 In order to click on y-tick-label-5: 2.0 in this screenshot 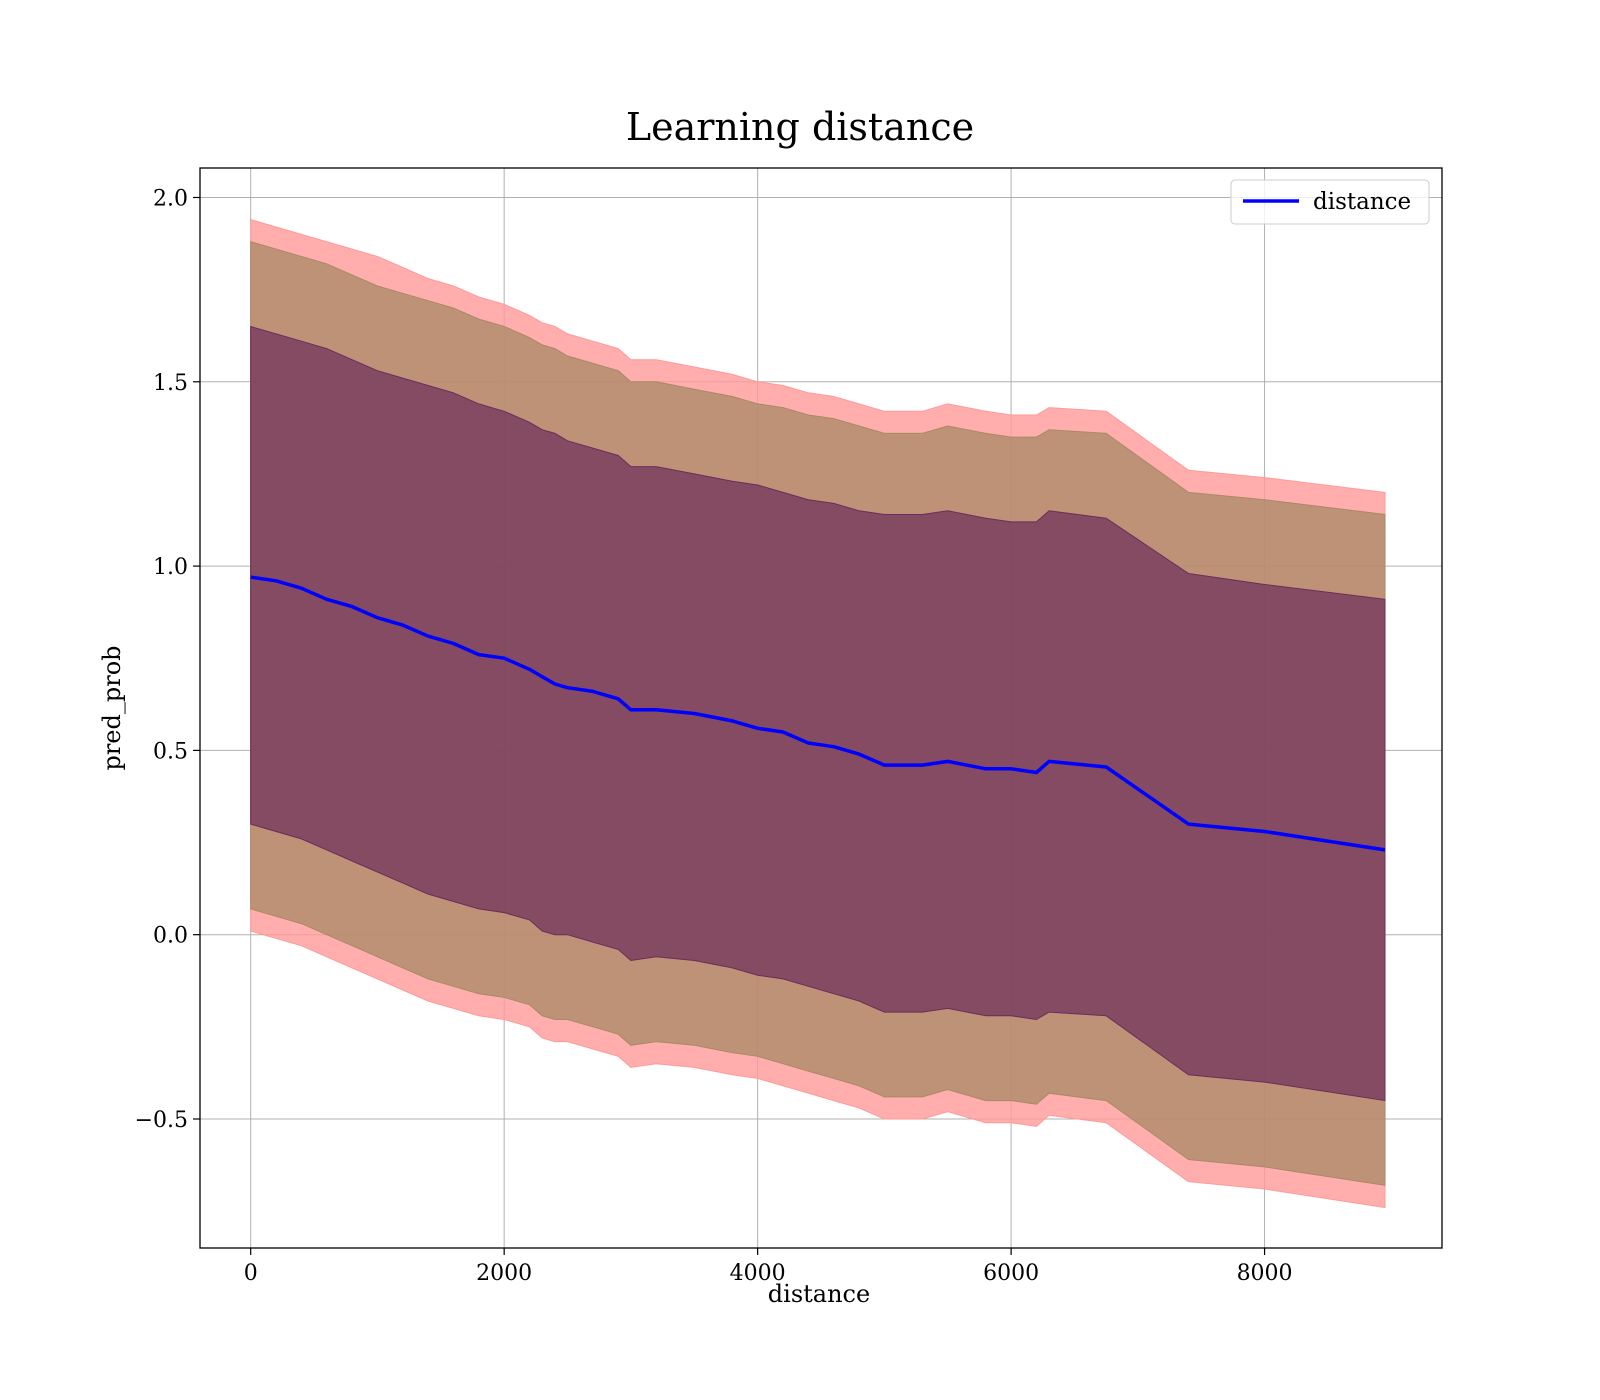, I will do `click(170, 198)`.